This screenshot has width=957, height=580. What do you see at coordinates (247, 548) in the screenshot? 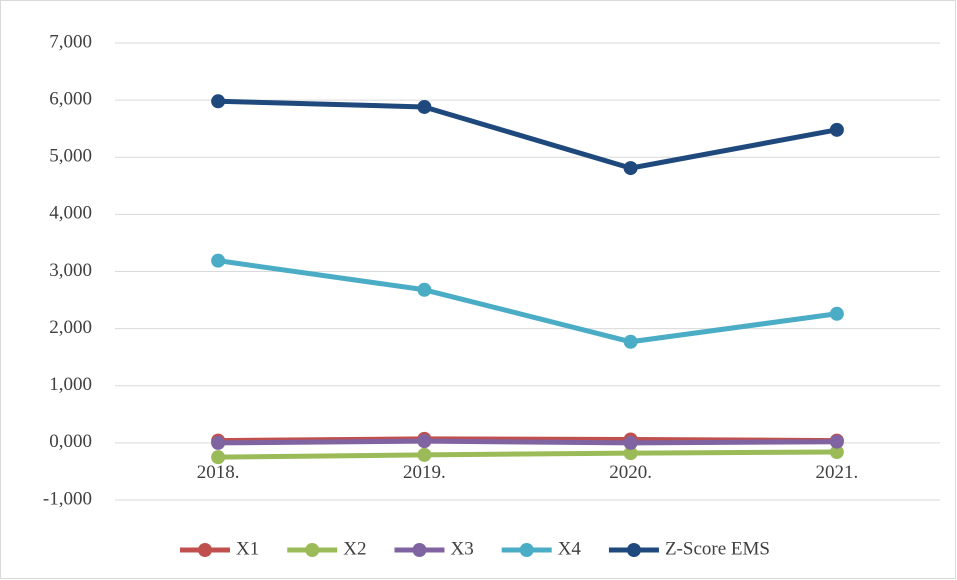
I see `legend-label: X1` at bounding box center [247, 548].